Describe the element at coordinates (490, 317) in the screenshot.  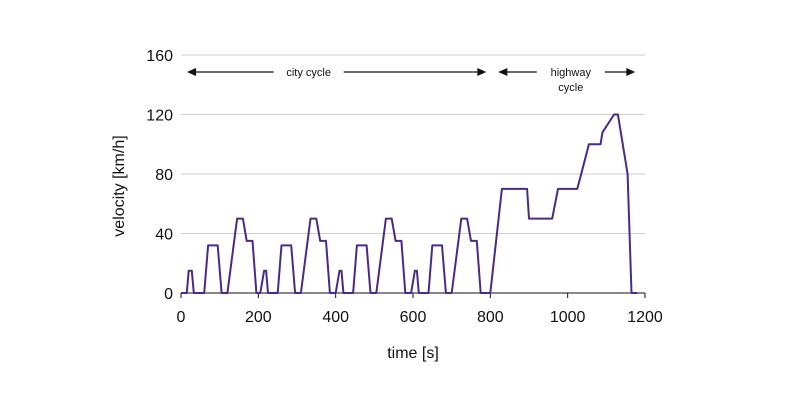
I see `x-tick-label: 800` at that location.